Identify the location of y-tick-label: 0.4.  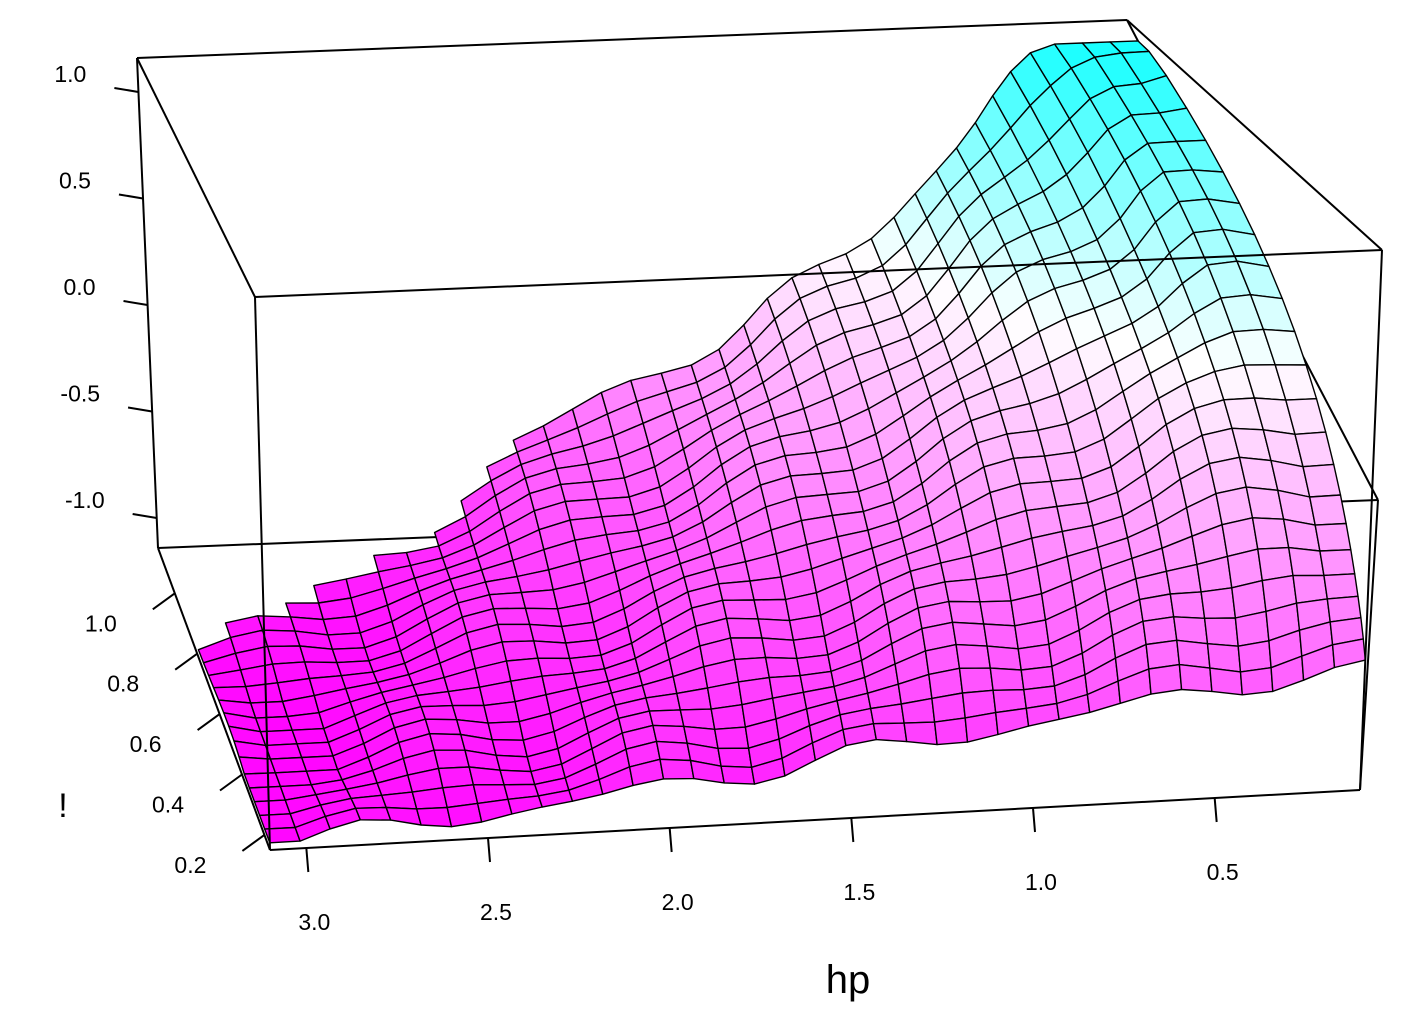
(168, 805).